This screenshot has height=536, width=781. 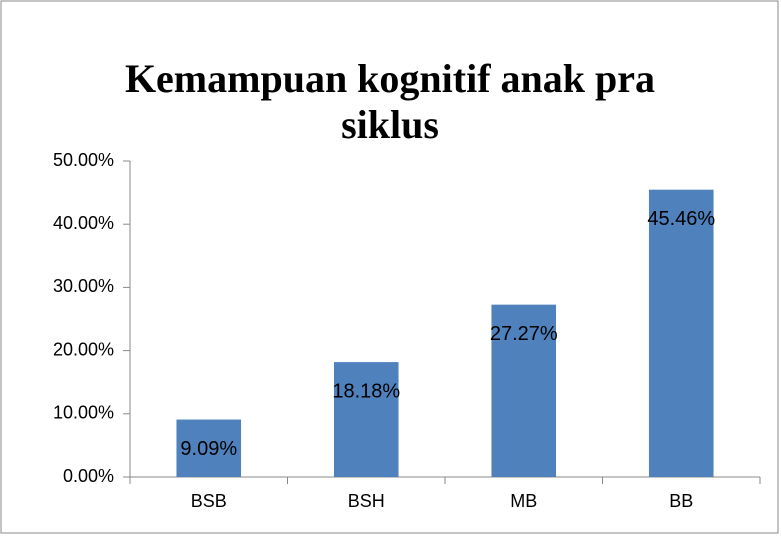 I want to click on x-tick-label: BSB, so click(x=209, y=501).